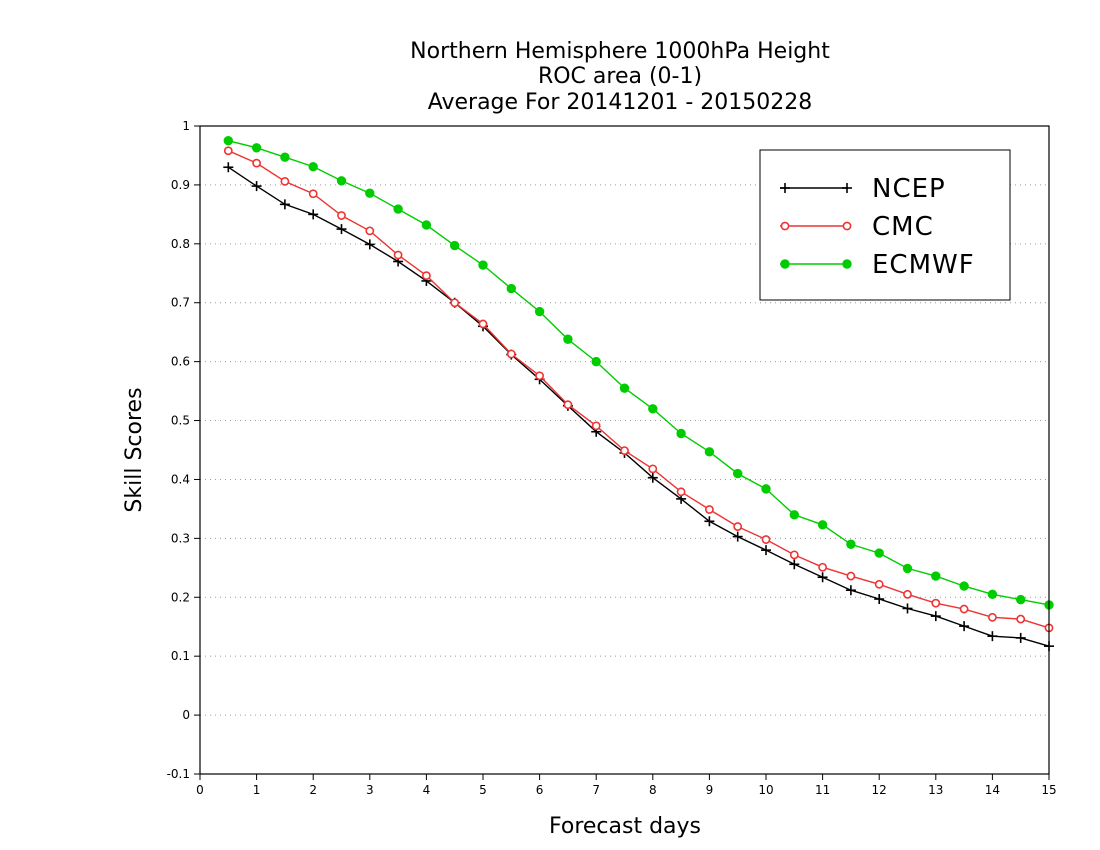 The width and height of the screenshot is (1100, 850). I want to click on legend-marker-ncep, so click(847, 188).